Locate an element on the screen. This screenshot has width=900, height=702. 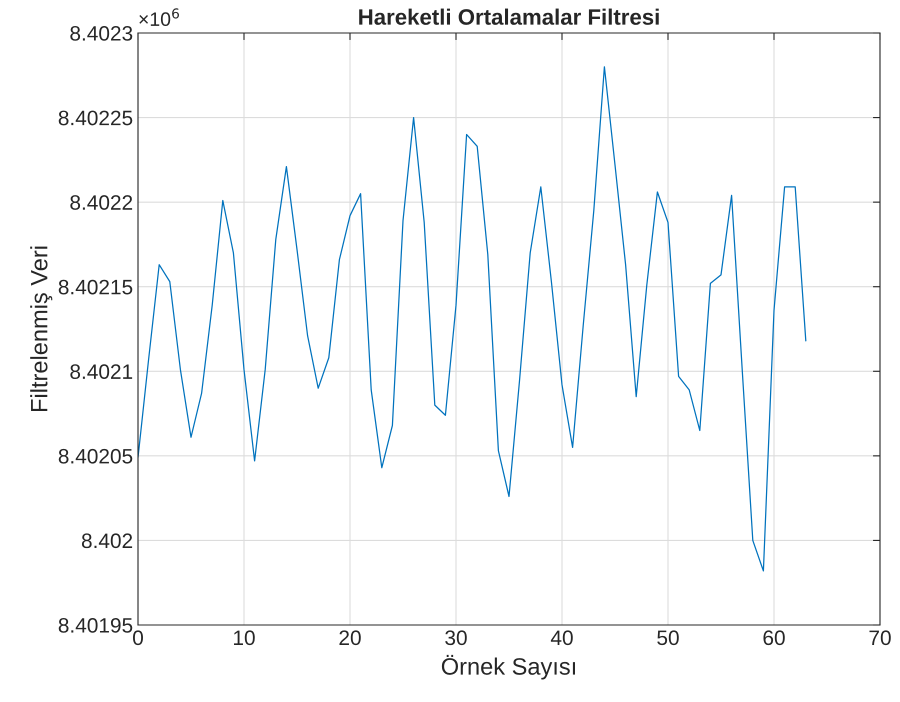
x-tick-label: 0 is located at coordinates (138, 638).